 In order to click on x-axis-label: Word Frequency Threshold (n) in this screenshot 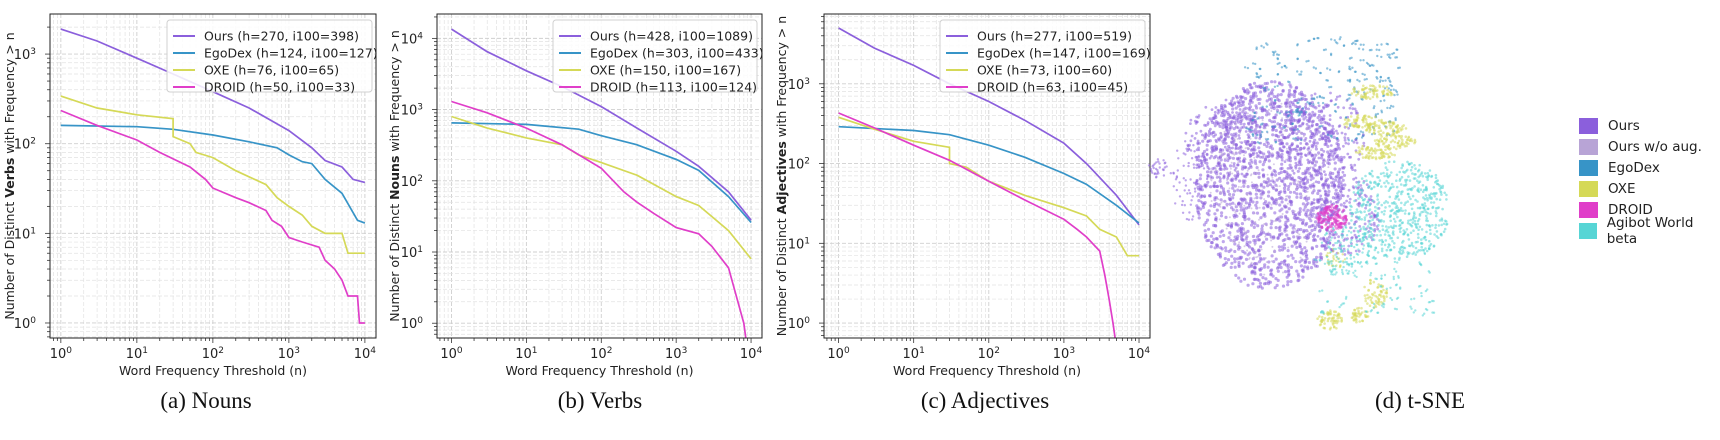, I will do `click(600, 370)`.